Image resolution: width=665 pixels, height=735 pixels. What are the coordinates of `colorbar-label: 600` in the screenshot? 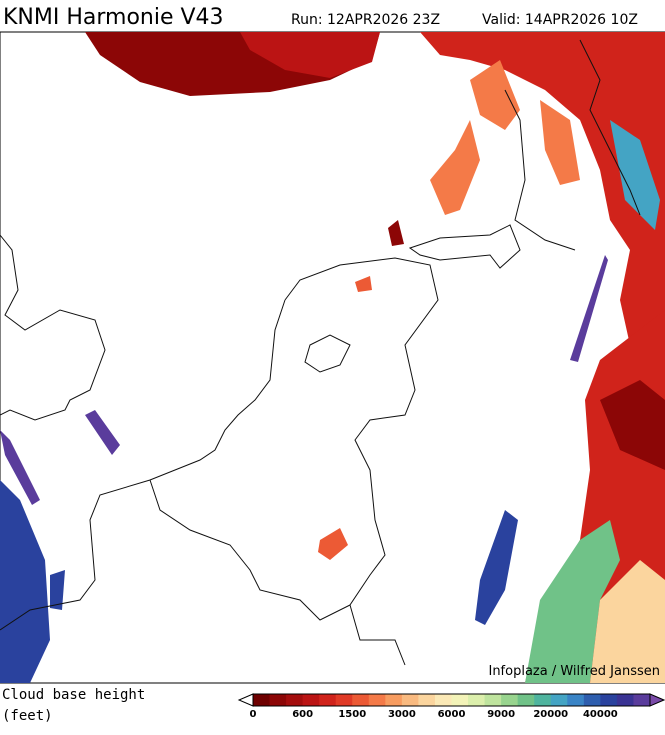 It's located at (302, 714).